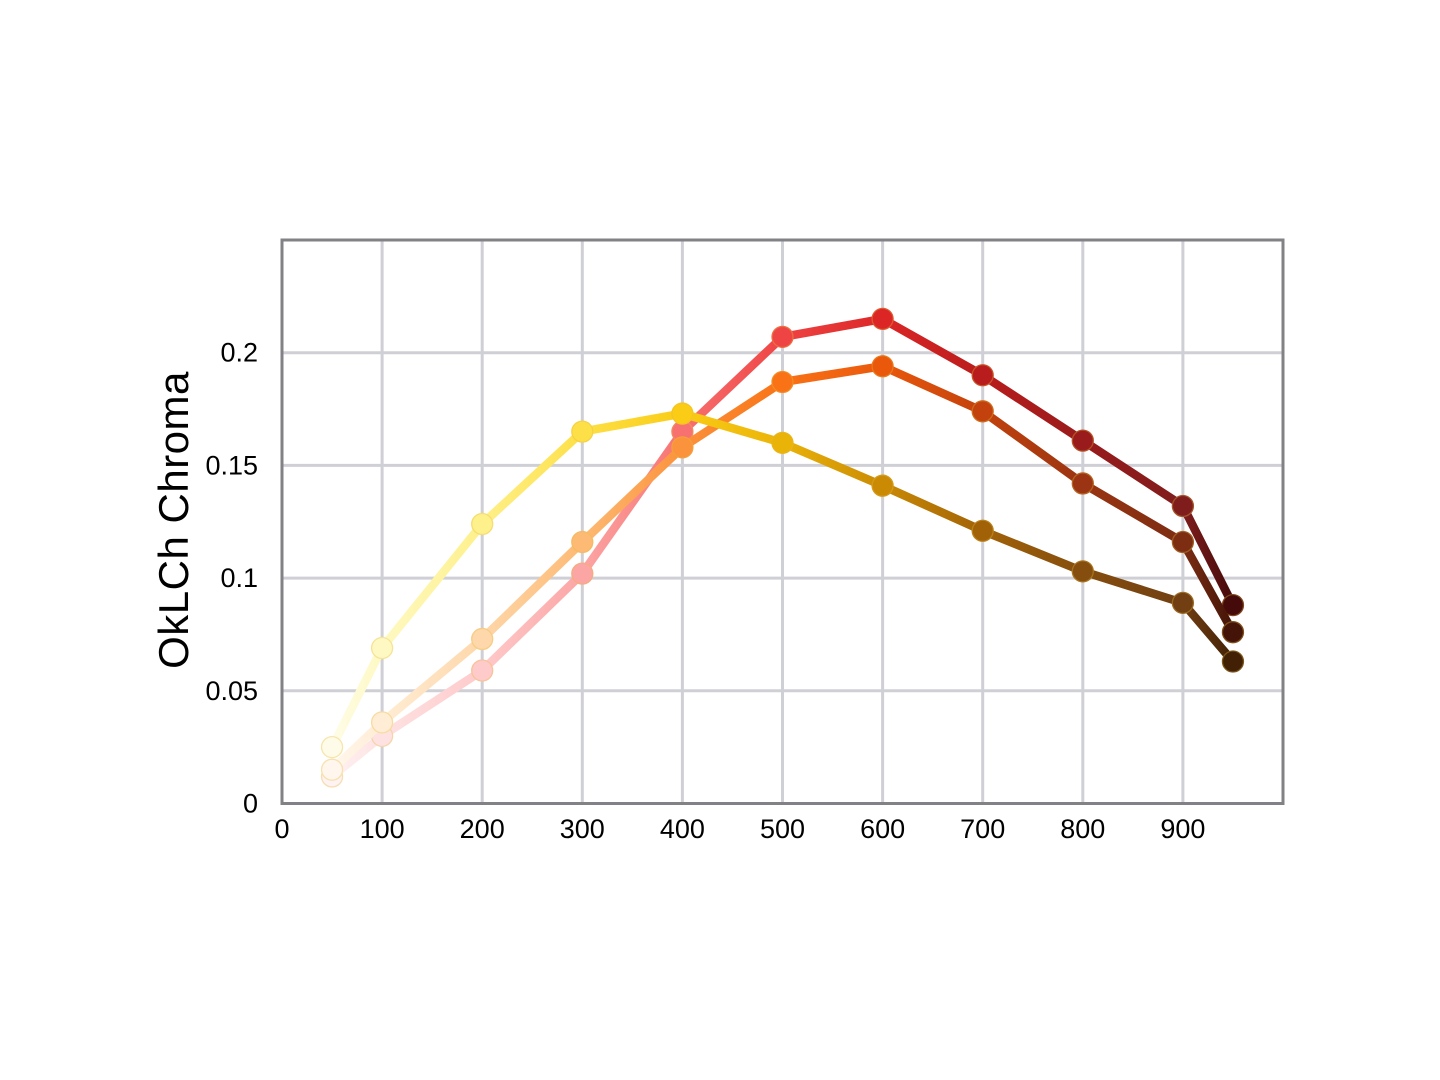 This screenshot has height=1080, width=1440. I want to click on x-tick-label: 200, so click(482, 829).